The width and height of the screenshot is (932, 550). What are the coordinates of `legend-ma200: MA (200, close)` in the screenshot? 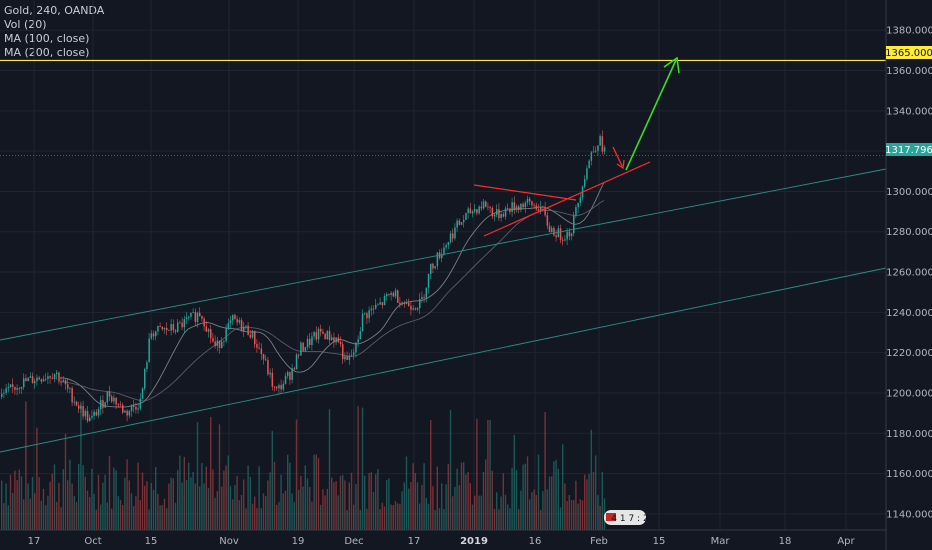 It's located at (47, 52).